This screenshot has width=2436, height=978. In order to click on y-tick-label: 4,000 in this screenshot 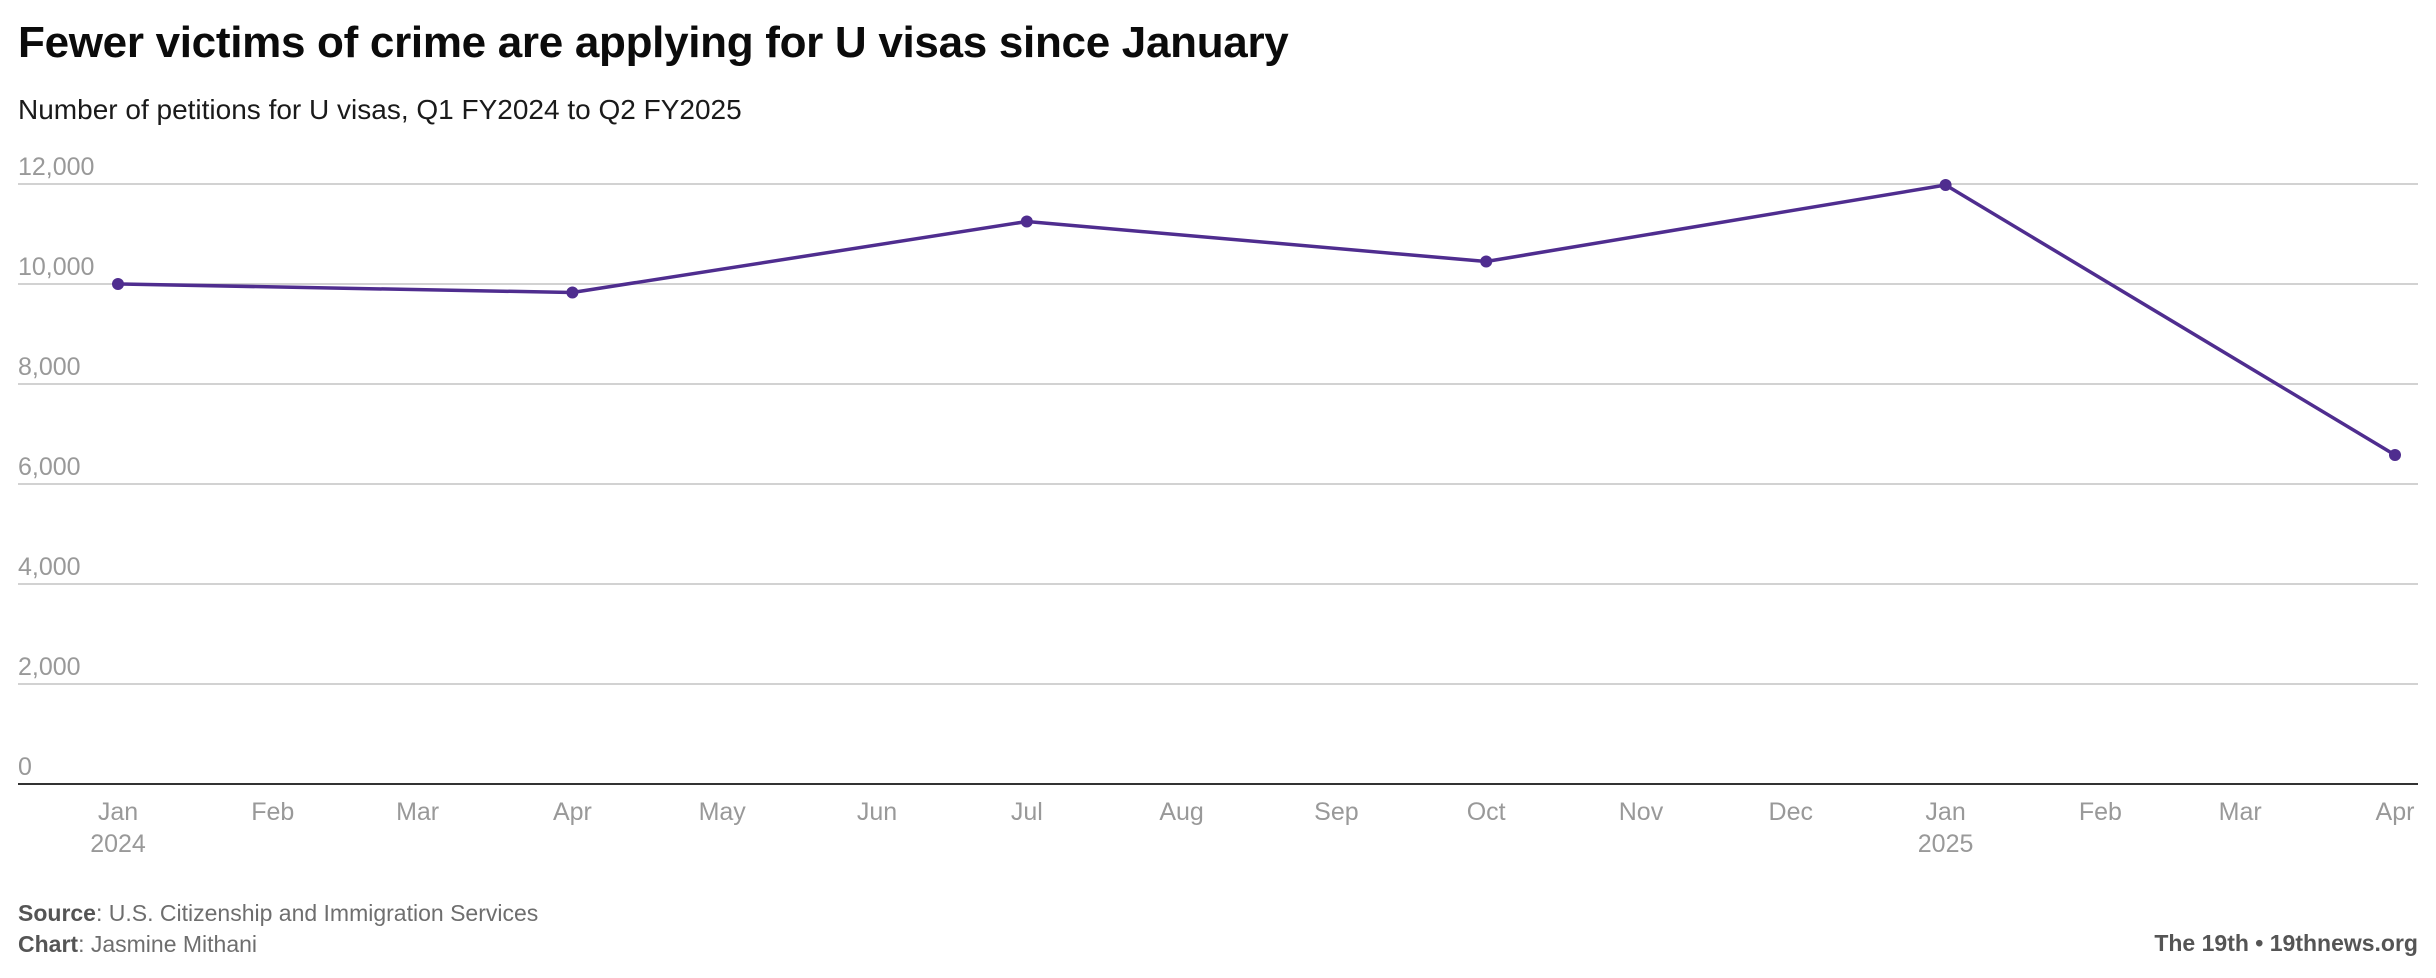, I will do `click(49, 567)`.